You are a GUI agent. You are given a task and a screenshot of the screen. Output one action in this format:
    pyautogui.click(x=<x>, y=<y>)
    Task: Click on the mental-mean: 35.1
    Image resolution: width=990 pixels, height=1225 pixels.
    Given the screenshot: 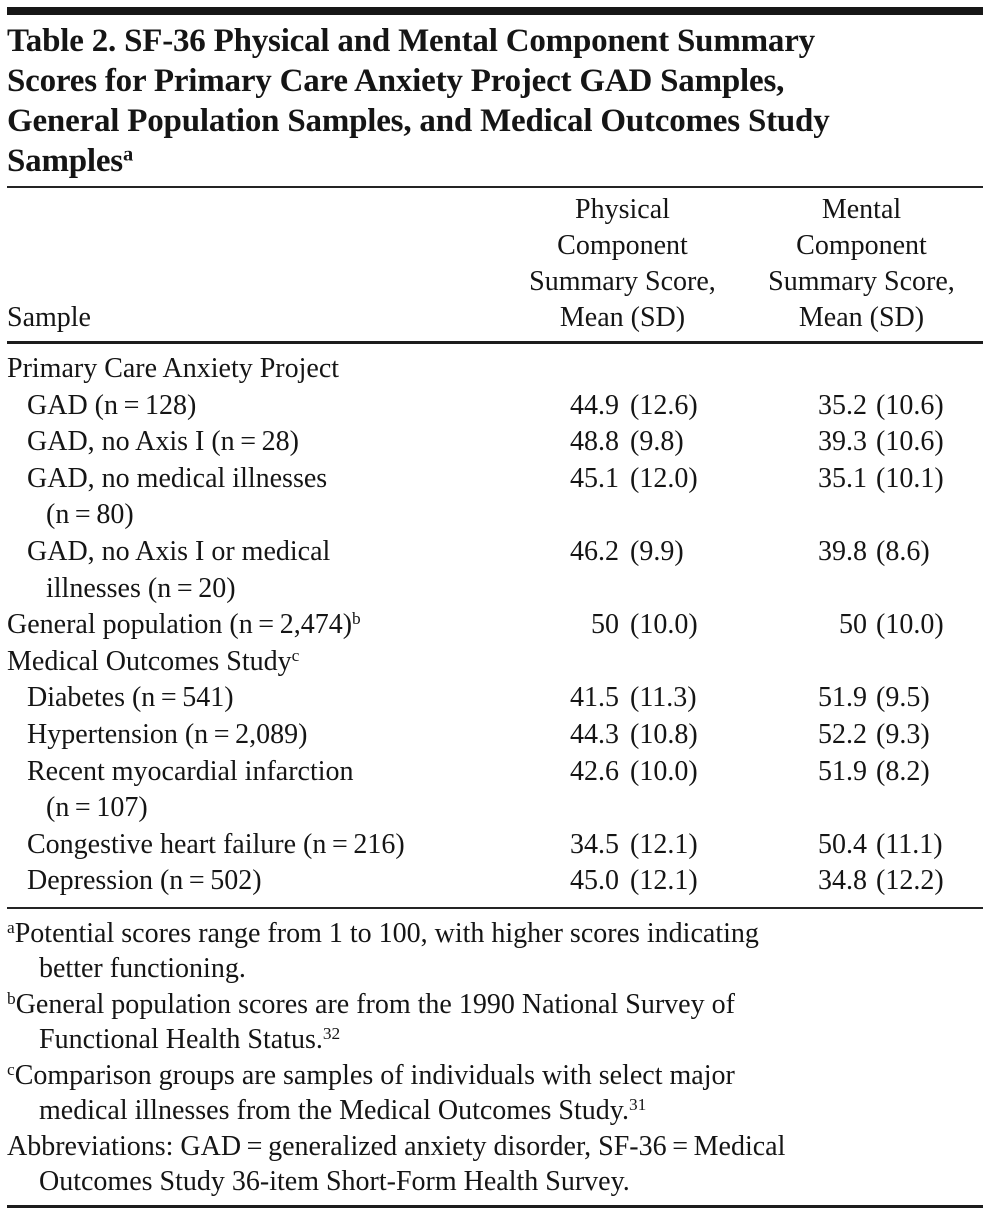 What is the action you would take?
    pyautogui.click(x=842, y=478)
    